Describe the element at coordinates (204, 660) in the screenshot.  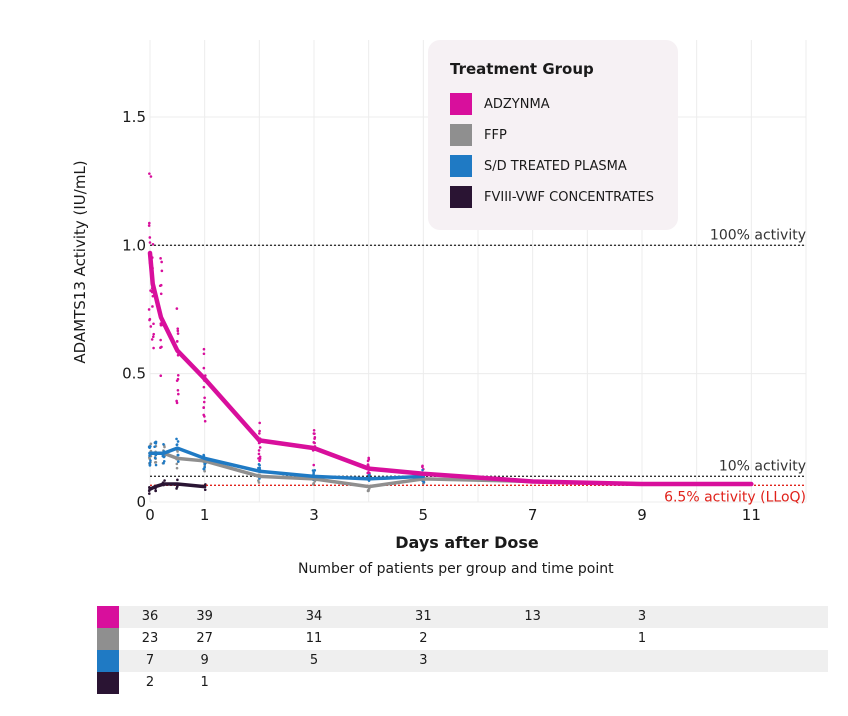
I see `patient-count-cell: 9` at that location.